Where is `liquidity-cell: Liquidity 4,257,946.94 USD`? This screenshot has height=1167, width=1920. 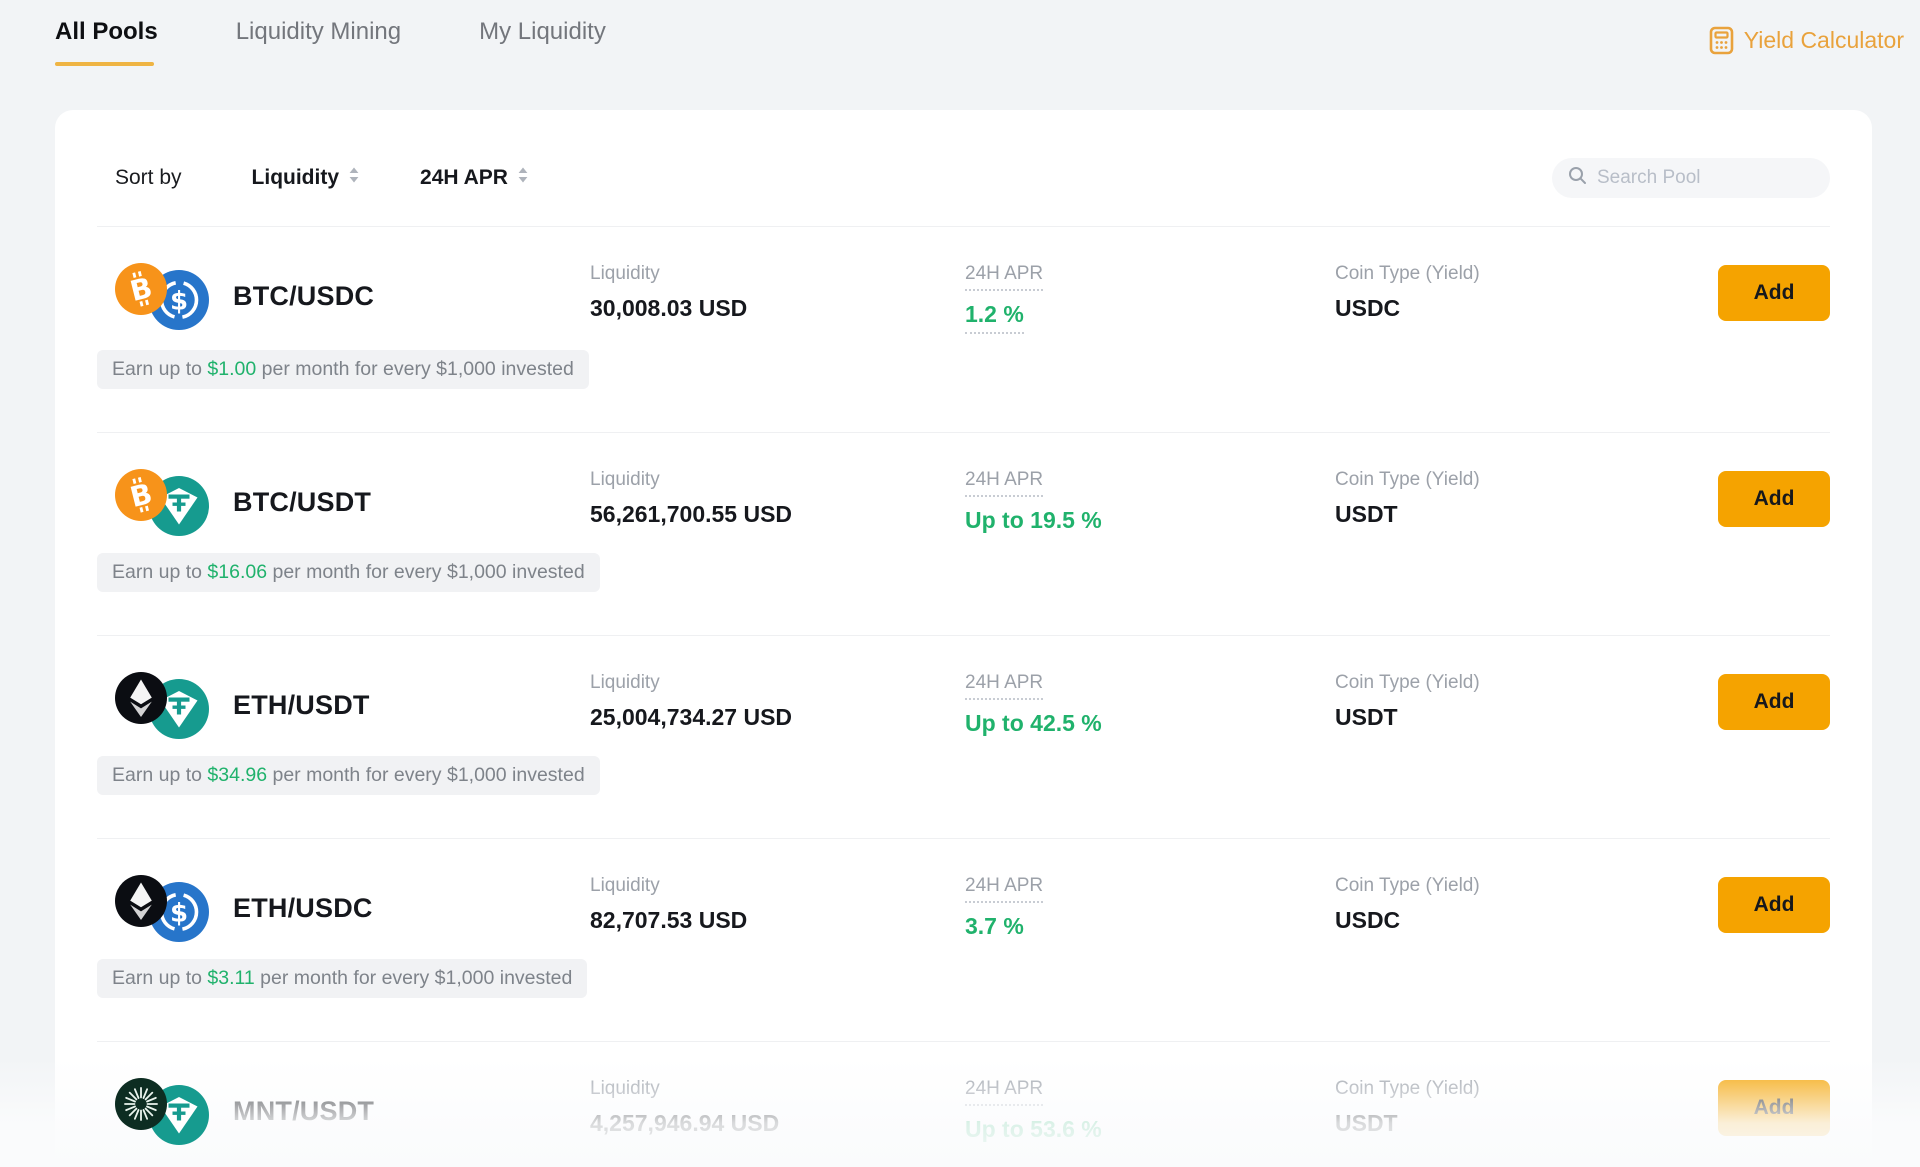 liquidity-cell: Liquidity 4,257,946.94 USD is located at coordinates (777, 1106).